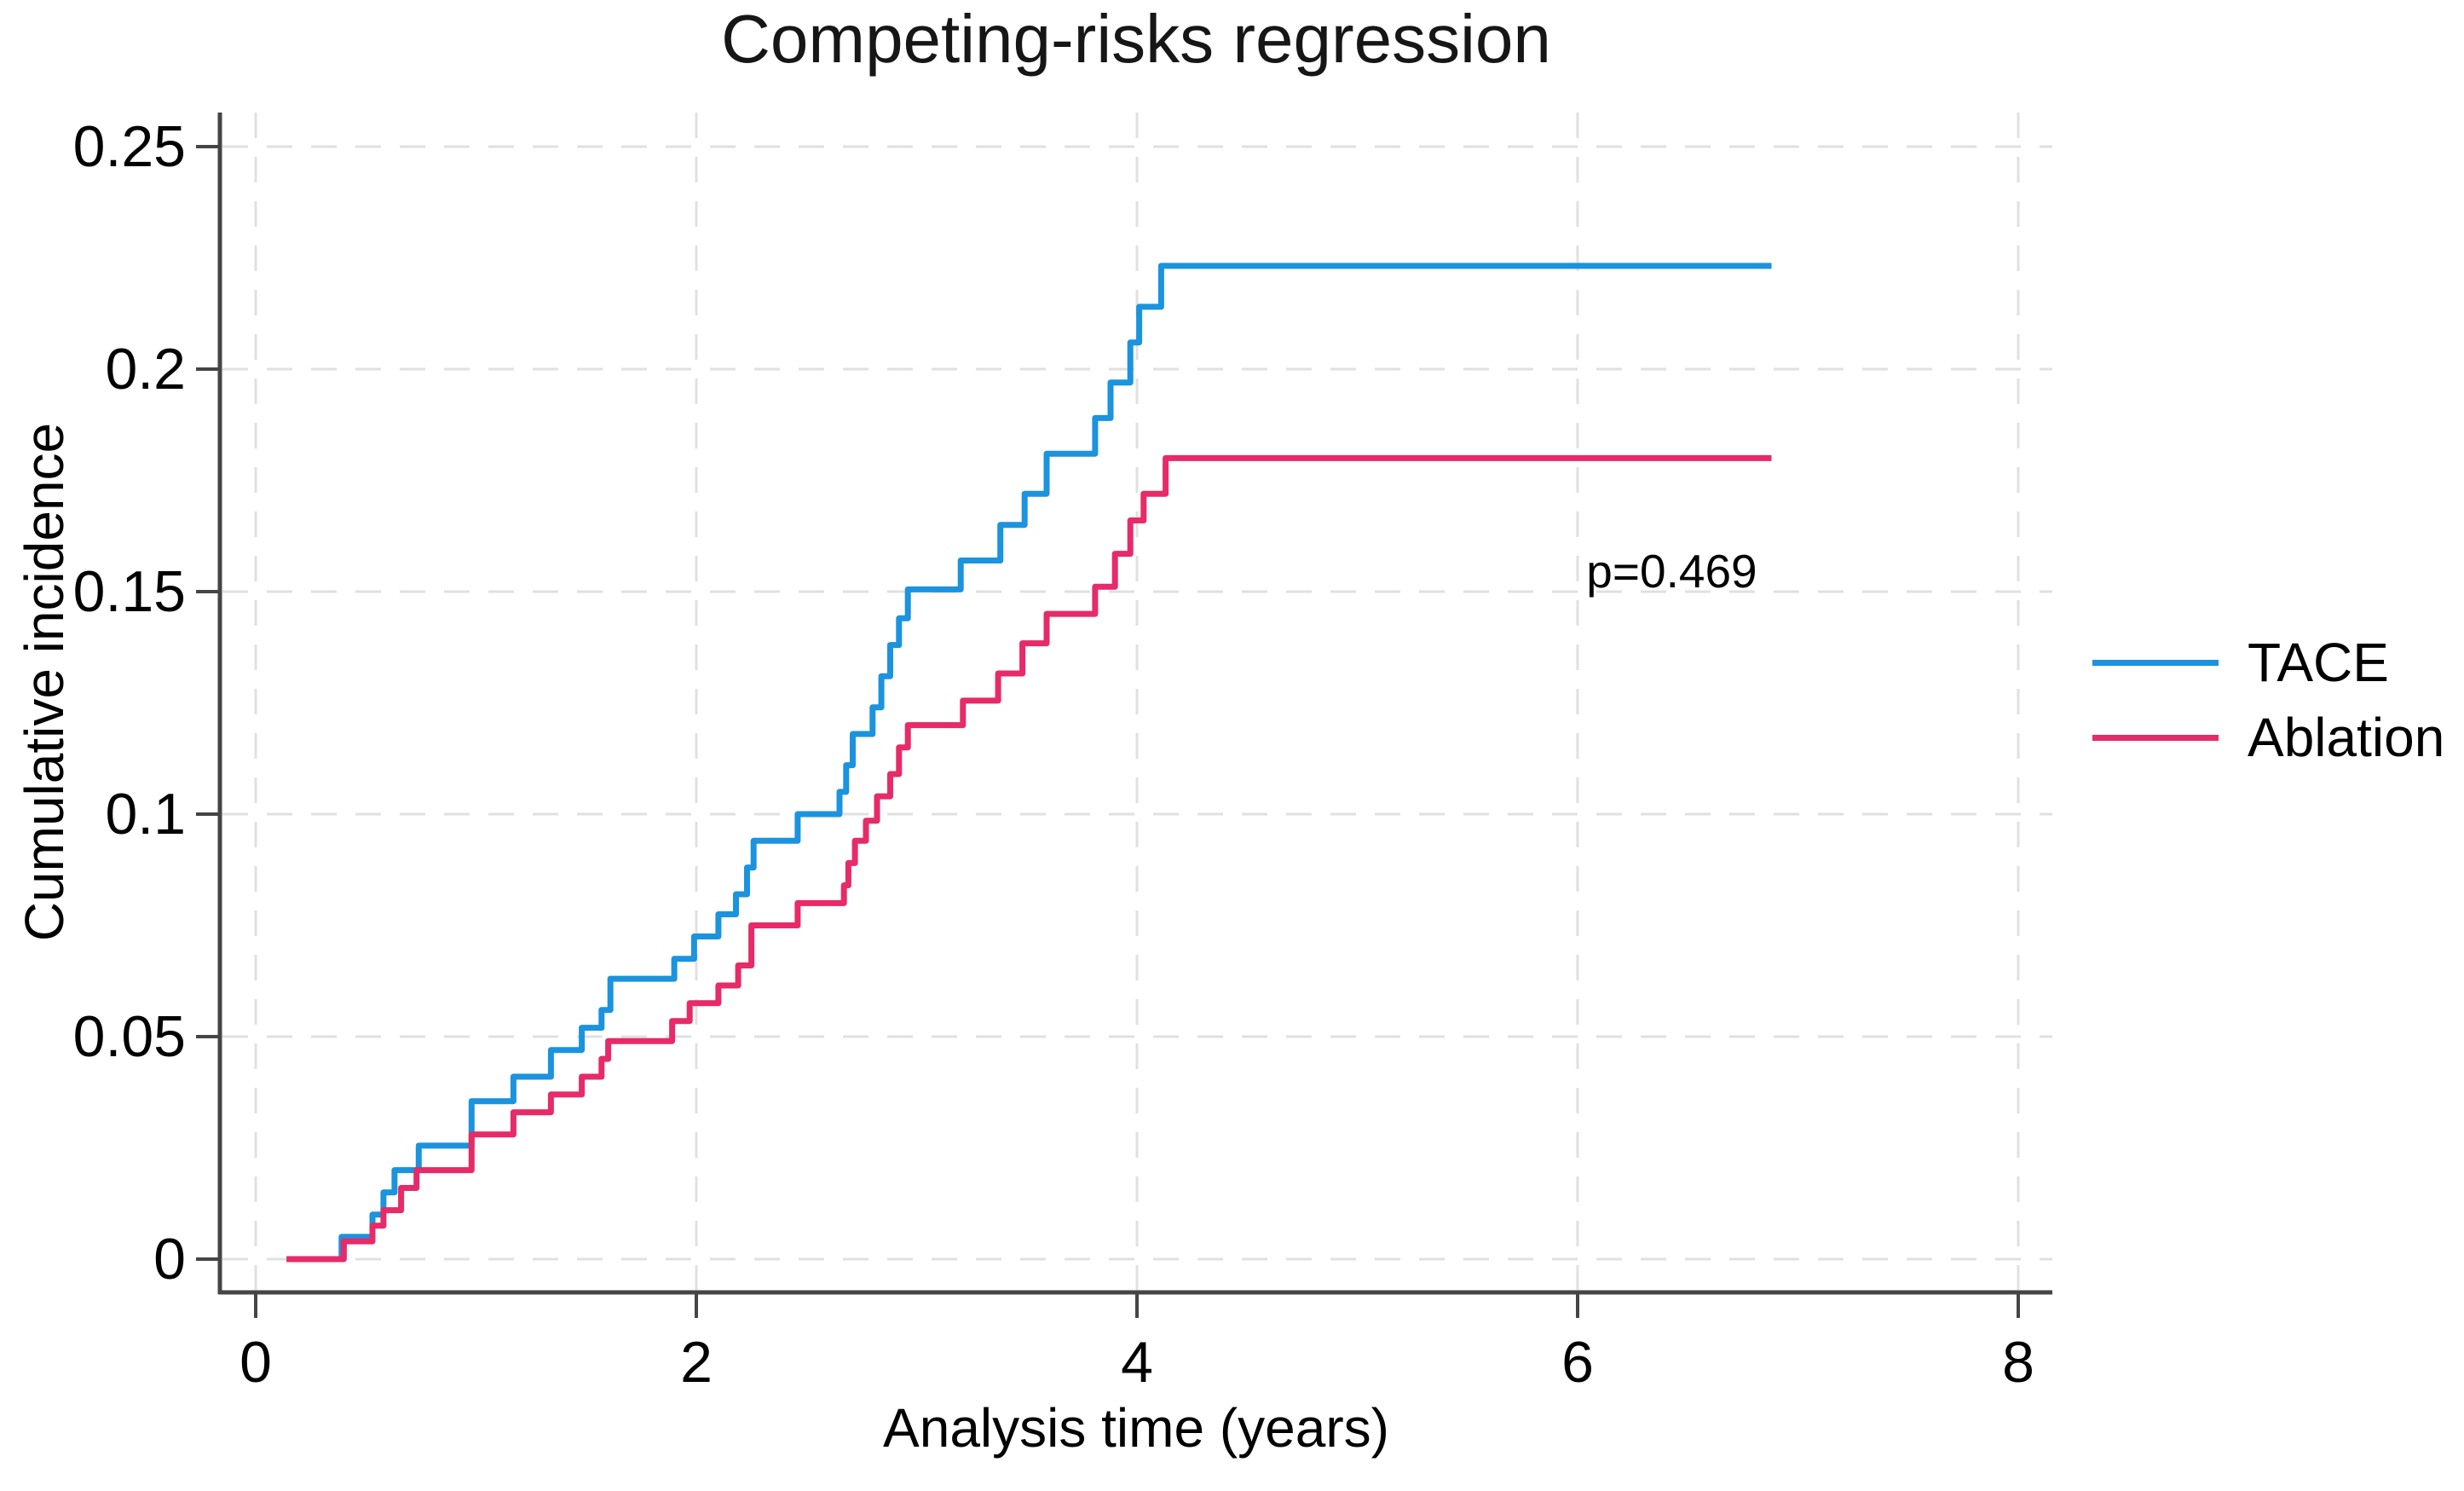 This screenshot has width=2464, height=1491. Describe the element at coordinates (146, 369) in the screenshot. I see `y-tick-label: 0.2` at that location.